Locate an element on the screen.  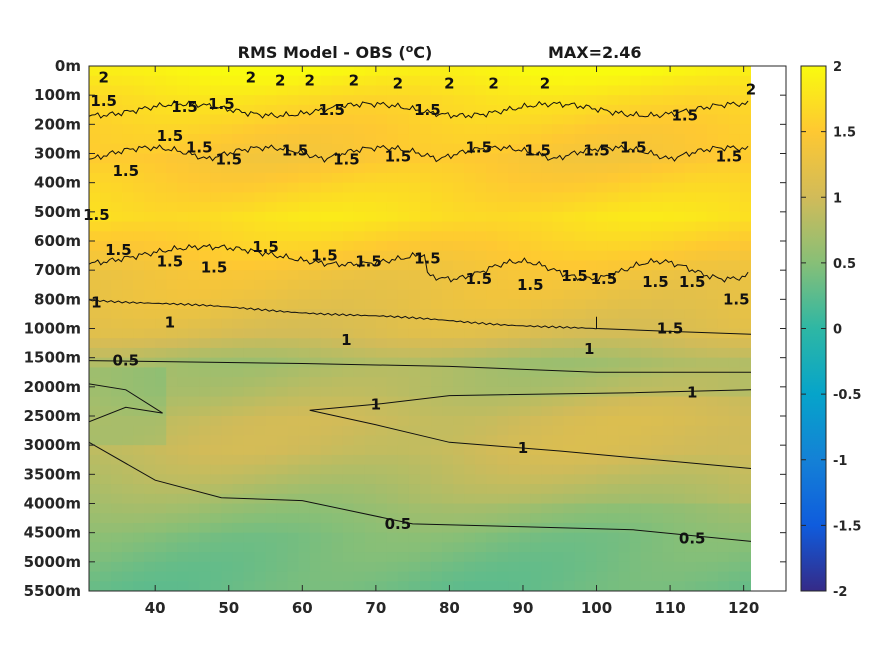
colorbar-tick-label: -2 is located at coordinates (840, 592).